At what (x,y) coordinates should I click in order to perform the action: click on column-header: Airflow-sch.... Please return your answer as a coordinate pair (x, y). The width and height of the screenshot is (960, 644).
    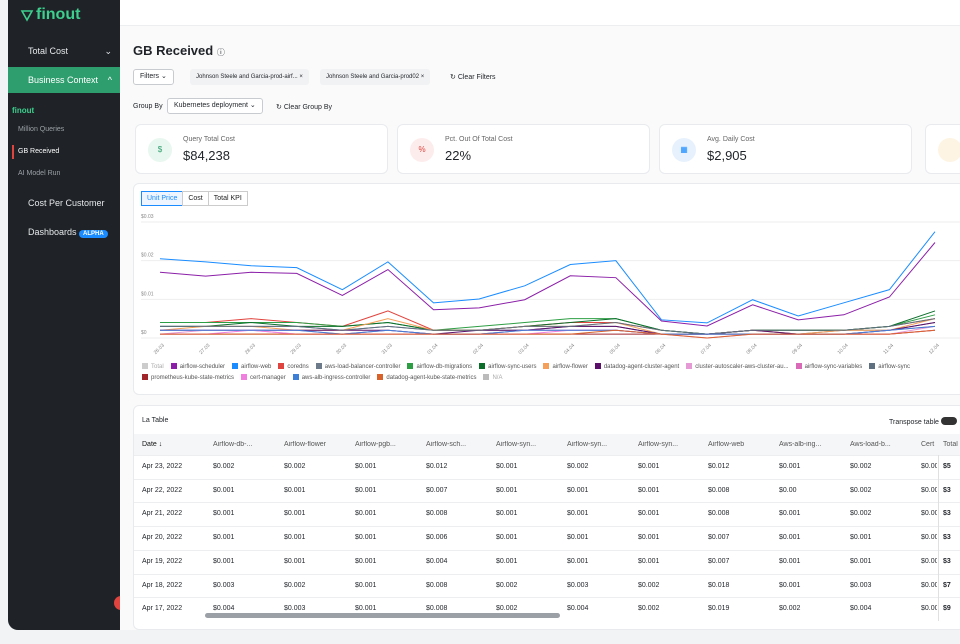
    Looking at the image, I should click on (446, 444).